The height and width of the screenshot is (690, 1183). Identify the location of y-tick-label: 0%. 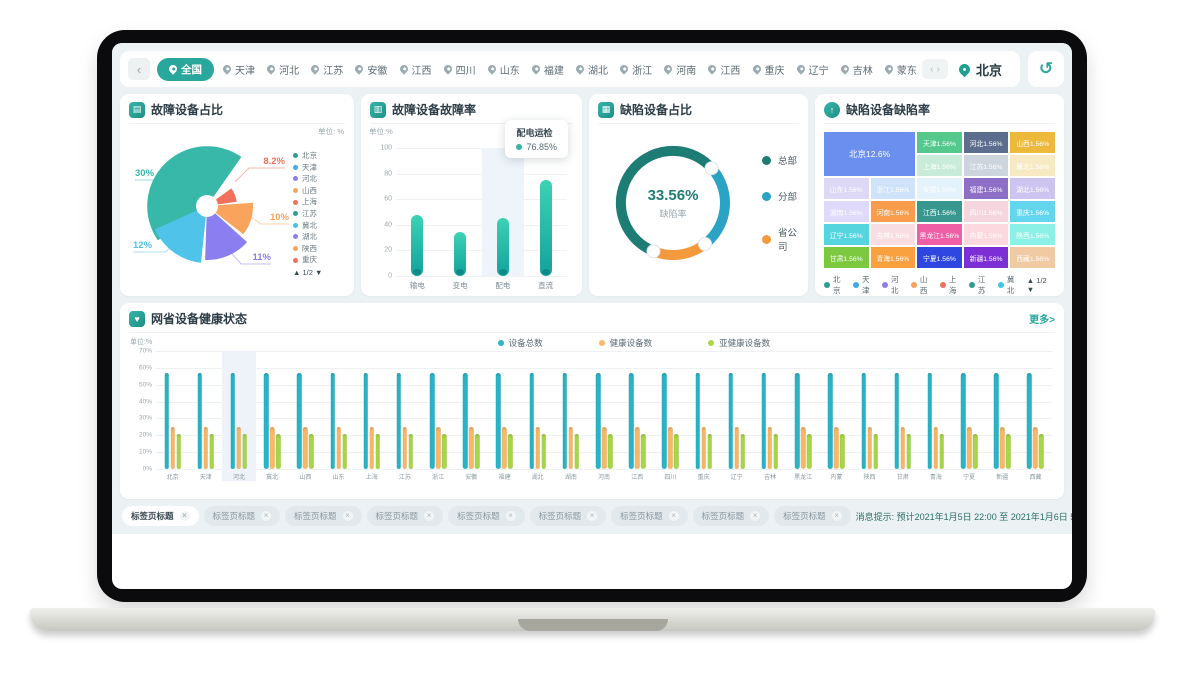
(147, 469).